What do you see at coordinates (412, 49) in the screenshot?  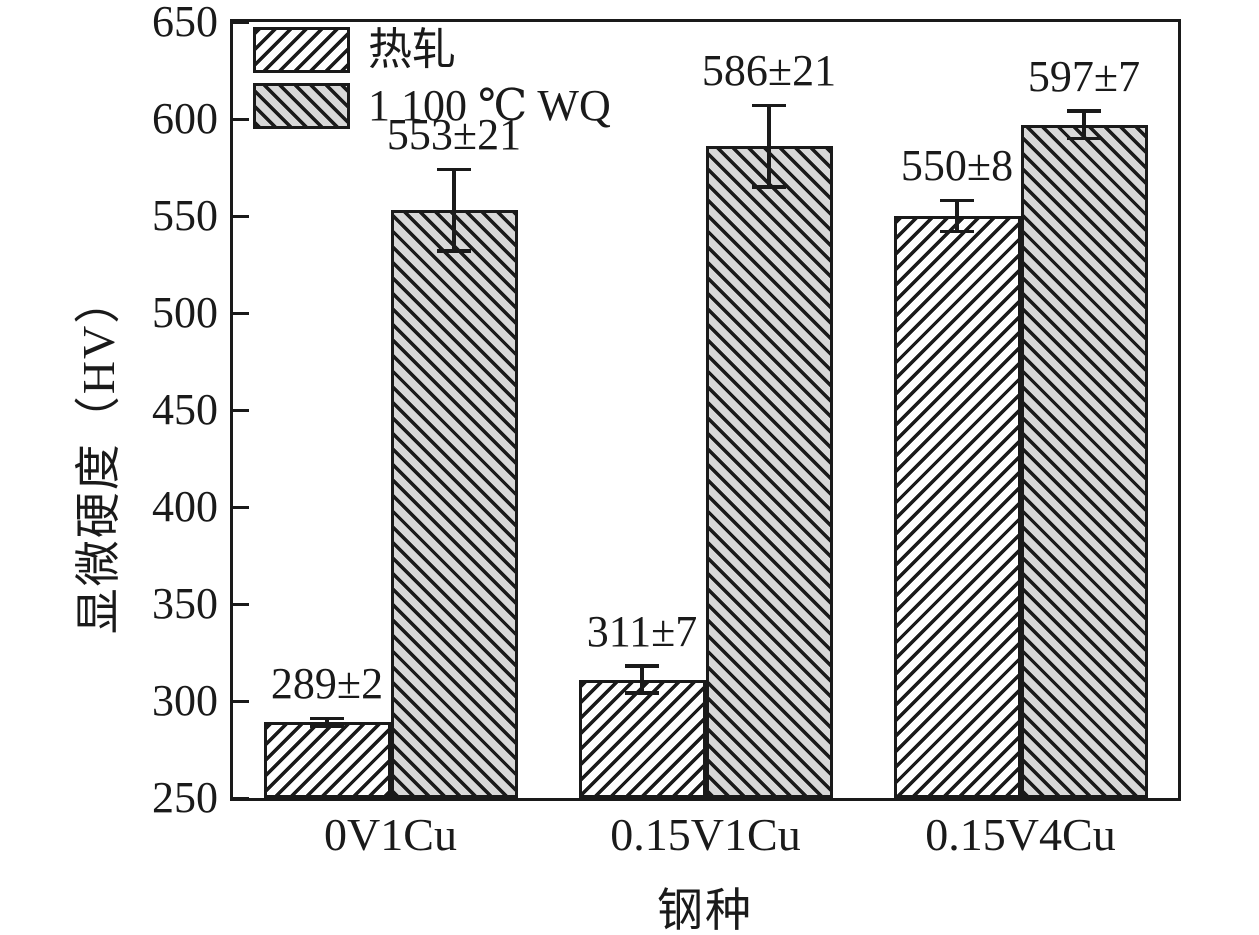 I see `legend-label: 热轧` at bounding box center [412, 49].